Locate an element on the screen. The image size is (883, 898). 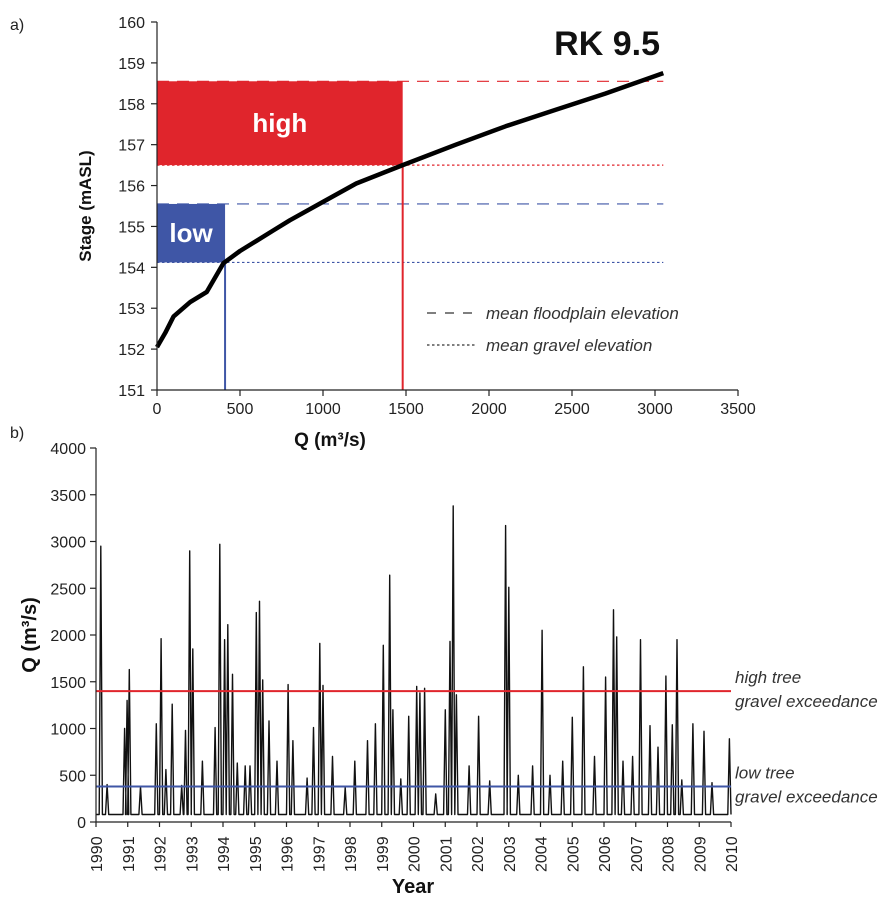
b-x-tick-label: 2001 is located at coordinates (446, 854).